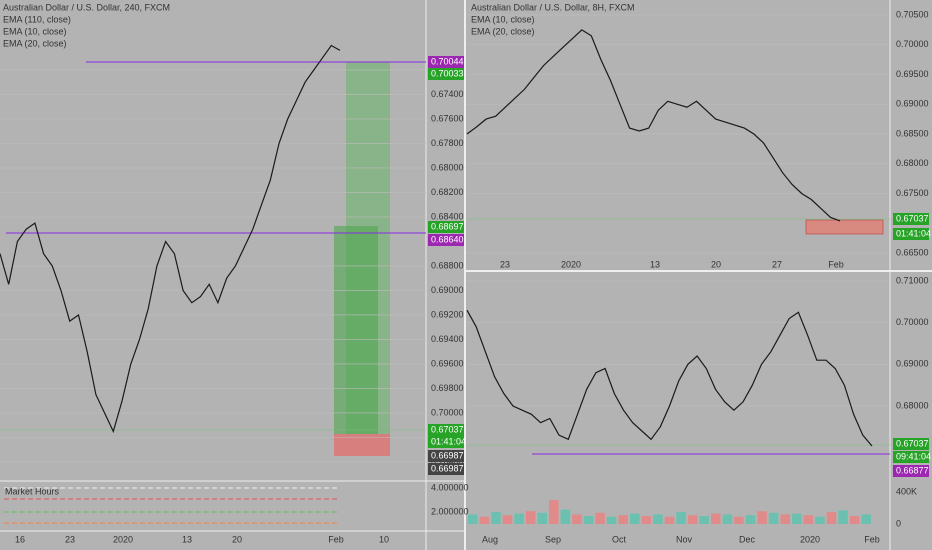 This screenshot has width=932, height=550. What do you see at coordinates (356, 330) in the screenshot?
I see `profit-zone` at bounding box center [356, 330].